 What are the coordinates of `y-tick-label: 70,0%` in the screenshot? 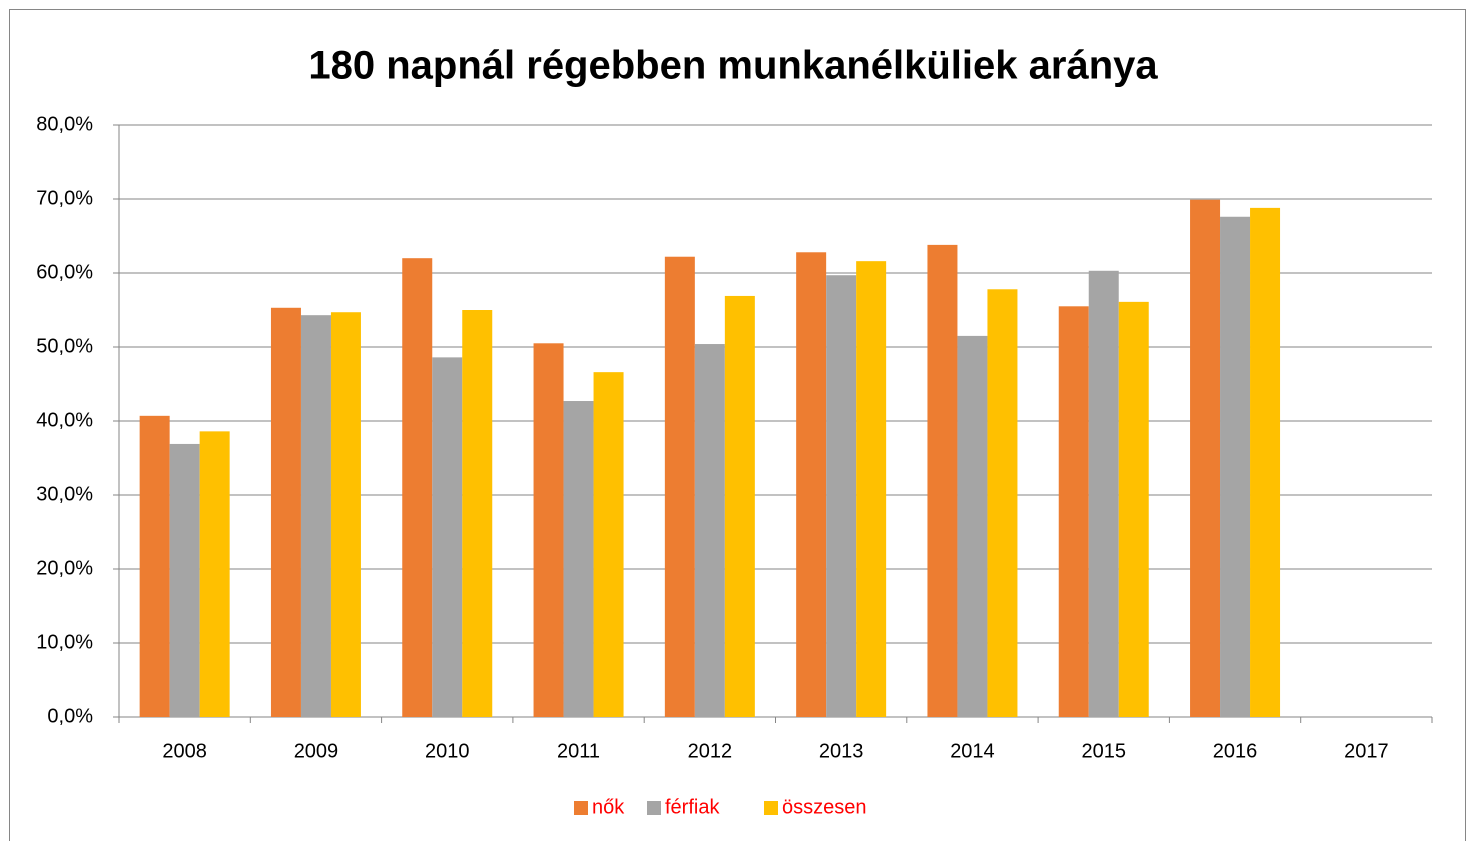 It's located at (64, 198).